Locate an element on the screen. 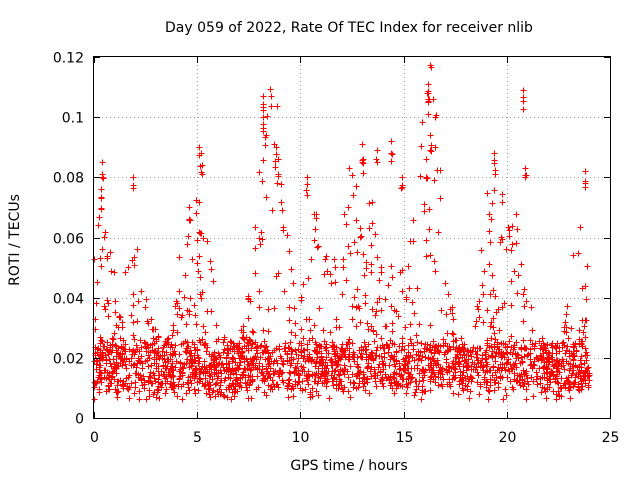 This screenshot has width=640, height=480. y-tick-label: 0.1 is located at coordinates (73, 119).